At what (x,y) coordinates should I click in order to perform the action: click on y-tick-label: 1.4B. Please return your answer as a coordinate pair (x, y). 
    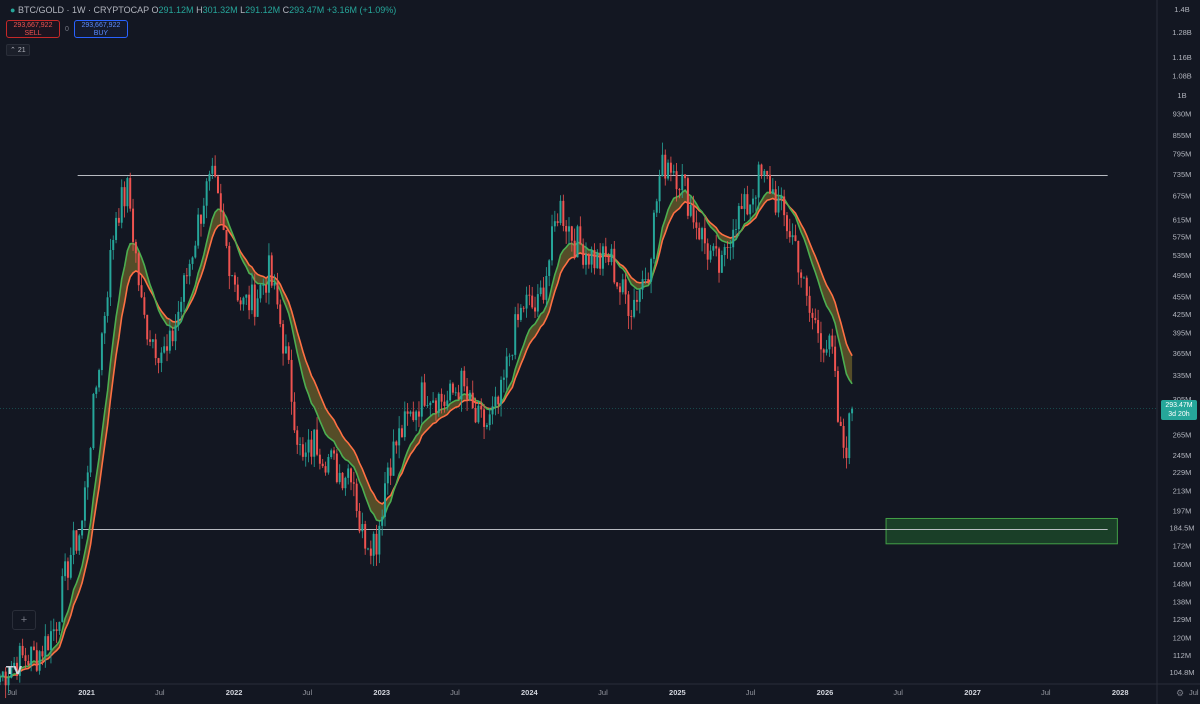
    Looking at the image, I should click on (1181, 9).